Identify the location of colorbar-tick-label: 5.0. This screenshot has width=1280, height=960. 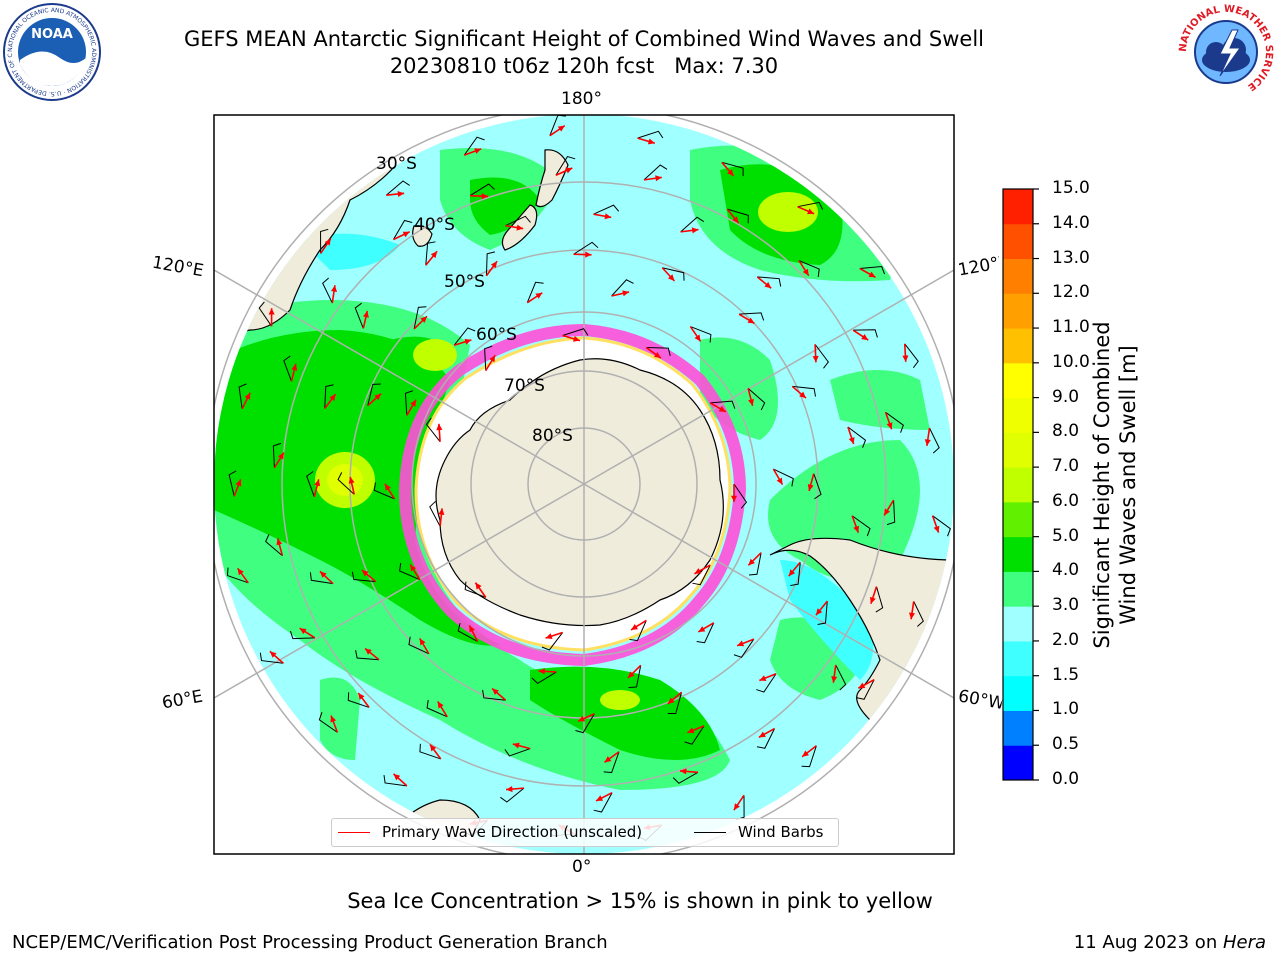
(1066, 535).